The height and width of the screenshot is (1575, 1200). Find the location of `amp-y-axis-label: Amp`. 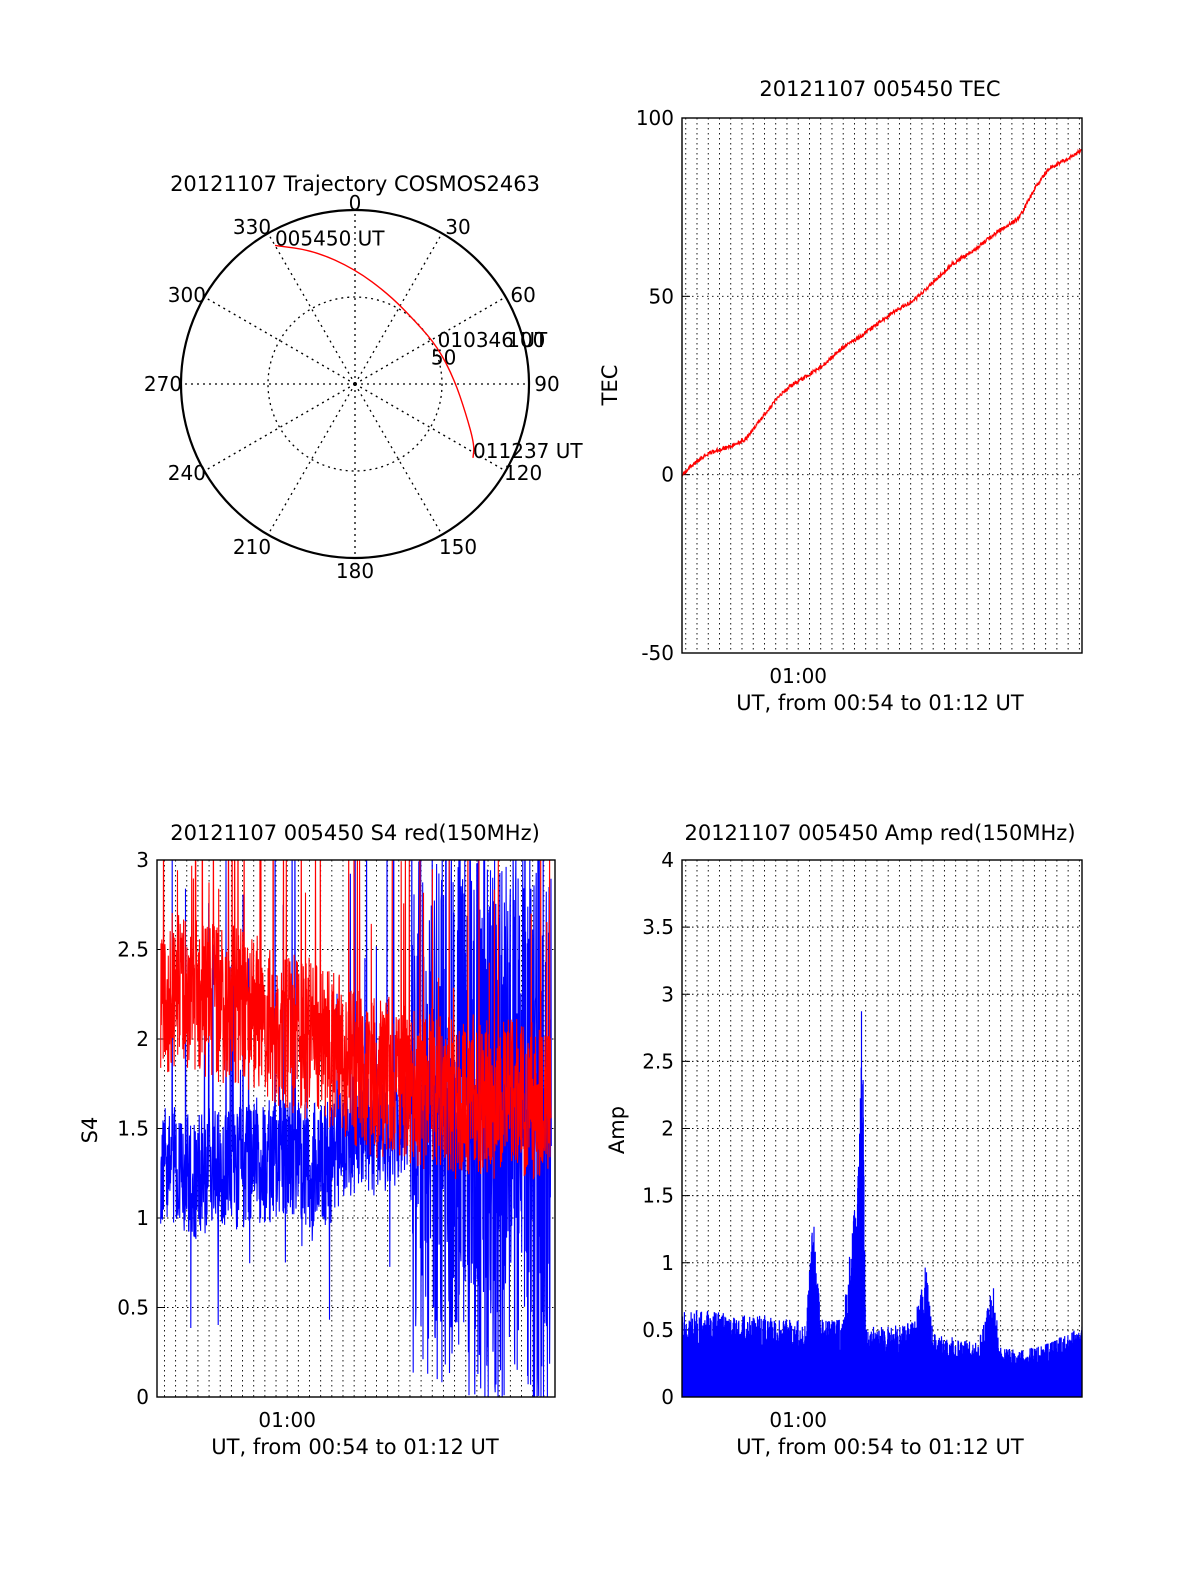

amp-y-axis-label: Amp is located at coordinates (617, 1130).